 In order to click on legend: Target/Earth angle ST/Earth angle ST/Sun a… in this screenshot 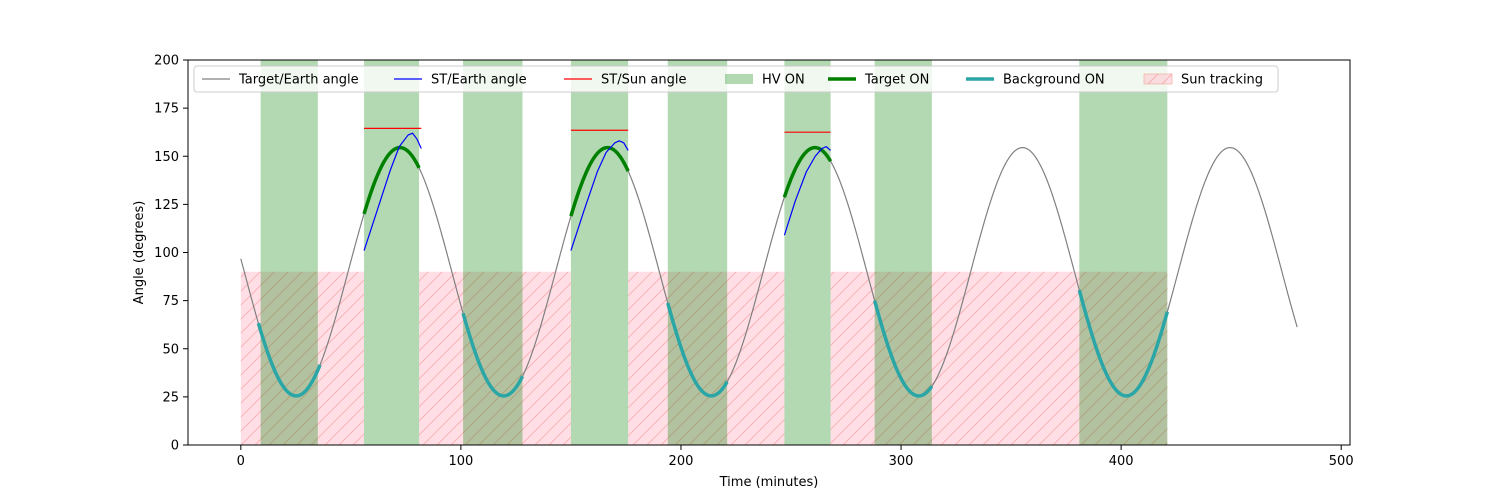, I will do `click(736, 79)`.